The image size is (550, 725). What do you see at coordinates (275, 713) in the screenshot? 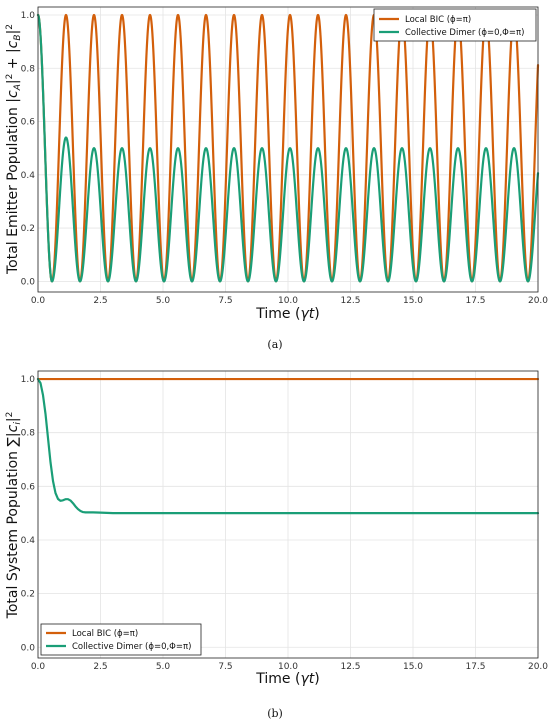
I see `panel-b-caption: (b)` at bounding box center [275, 713].